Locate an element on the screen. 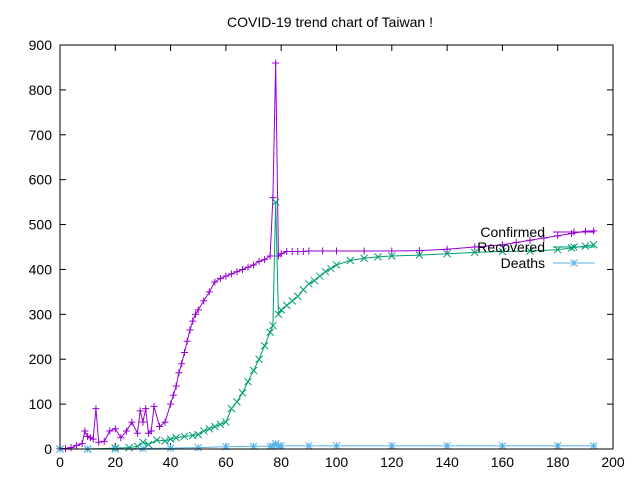 The height and width of the screenshot is (480, 640). y-tick-label: 600 is located at coordinates (41, 180).